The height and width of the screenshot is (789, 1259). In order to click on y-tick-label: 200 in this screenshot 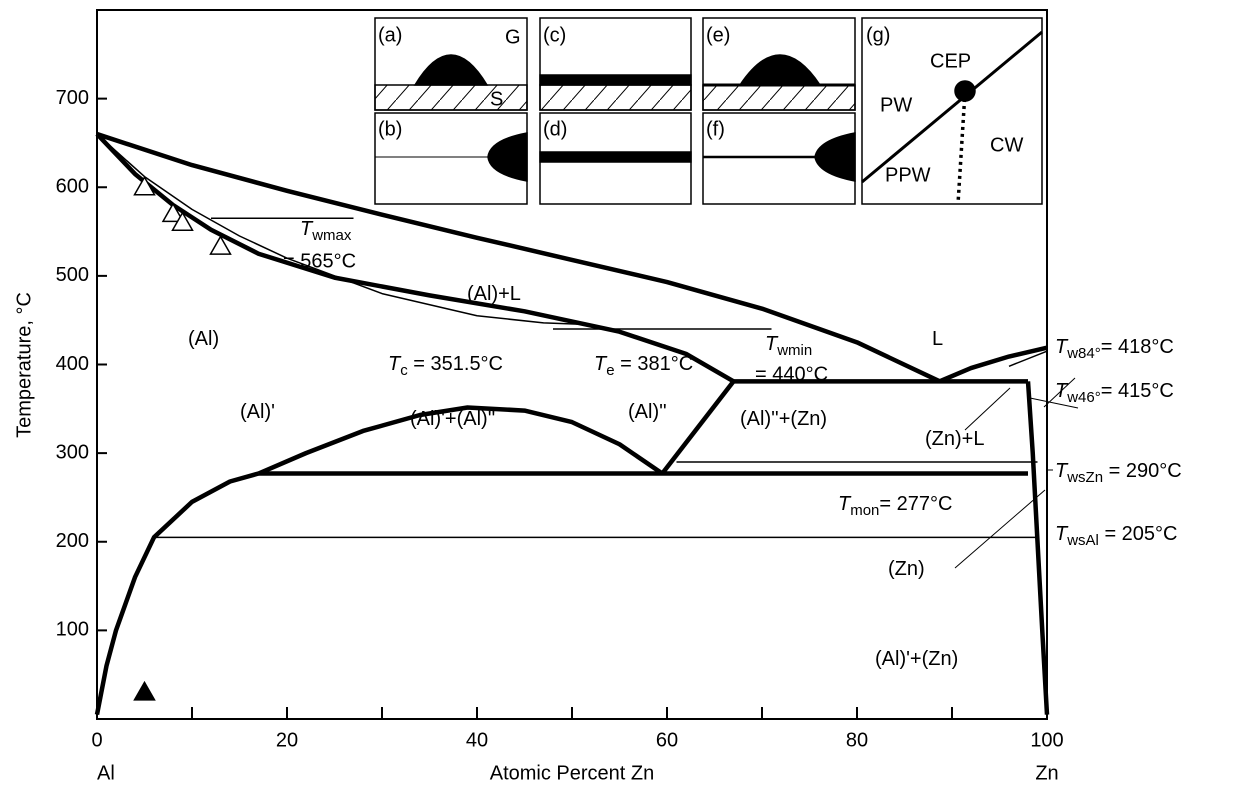, I will do `click(72, 541)`.